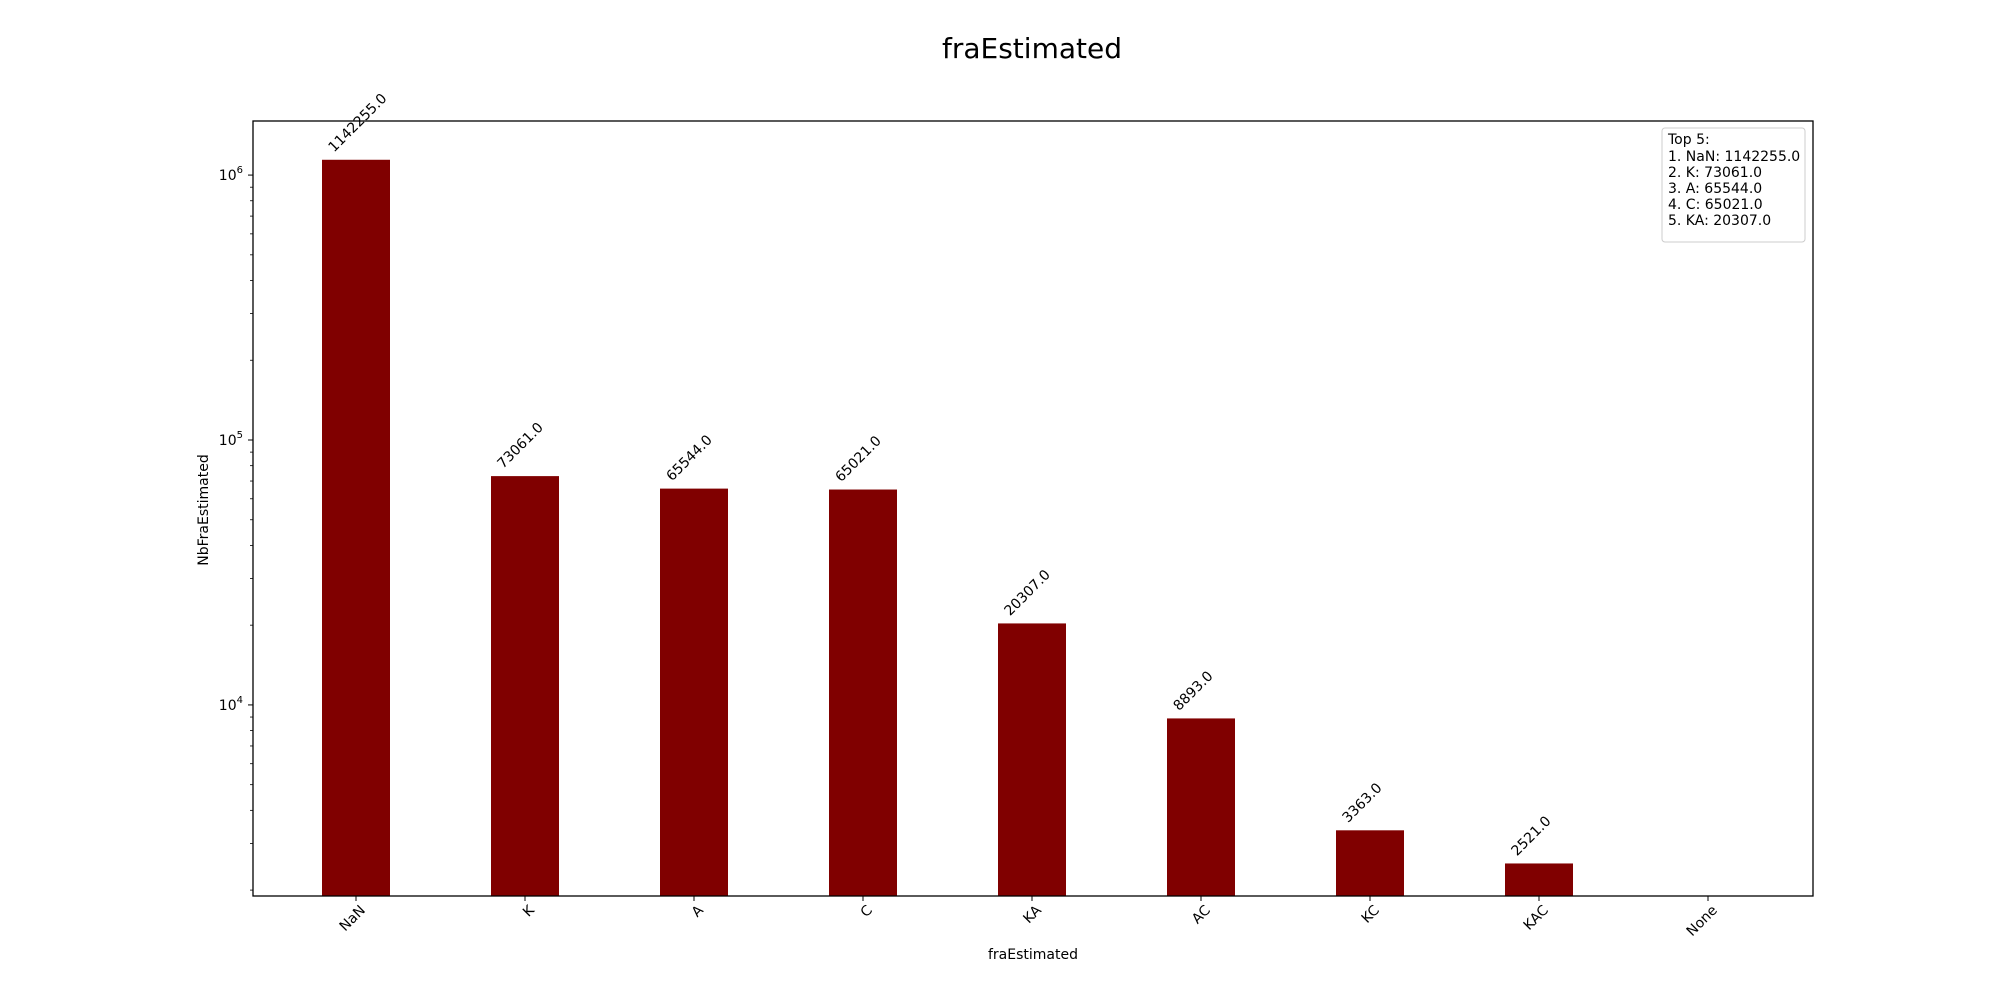 This screenshot has height=1004, width=2000. What do you see at coordinates (1715, 205) in the screenshot?
I see `legend-item: 4. C: 65021.0` at bounding box center [1715, 205].